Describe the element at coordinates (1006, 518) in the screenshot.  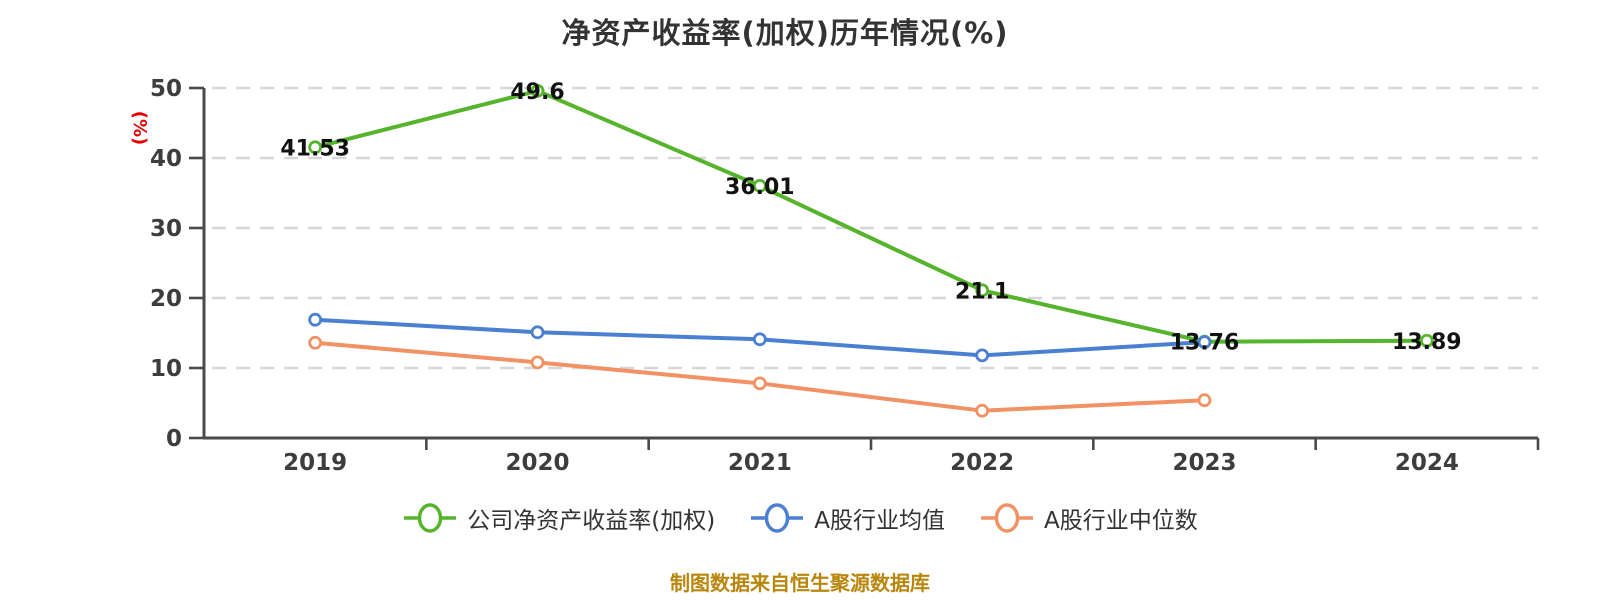
I see `legend-marker-industry-median-icon` at that location.